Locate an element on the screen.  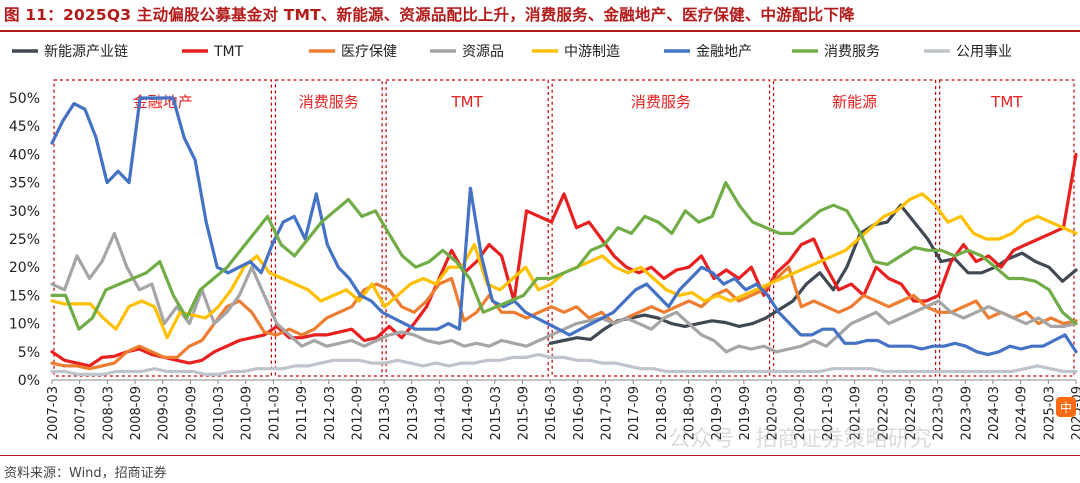
y-tick-label: 35% is located at coordinates (24, 184).